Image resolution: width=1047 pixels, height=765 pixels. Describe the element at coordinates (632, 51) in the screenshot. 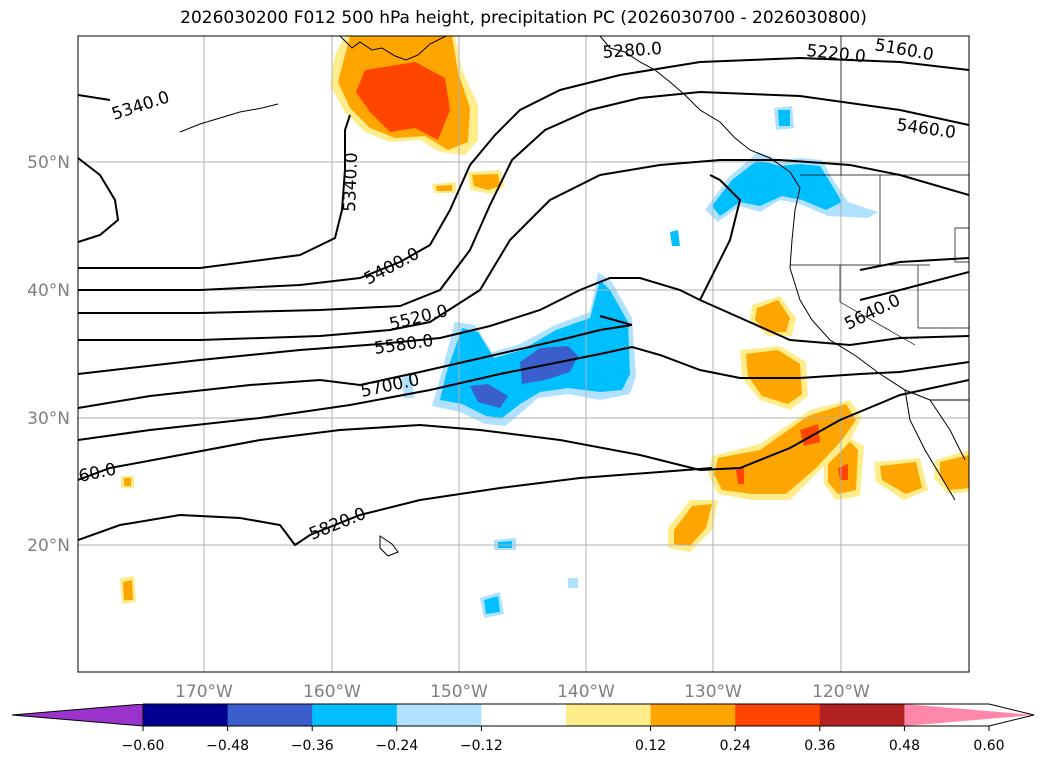

I see `contour-label-5280: 5280.0` at that location.